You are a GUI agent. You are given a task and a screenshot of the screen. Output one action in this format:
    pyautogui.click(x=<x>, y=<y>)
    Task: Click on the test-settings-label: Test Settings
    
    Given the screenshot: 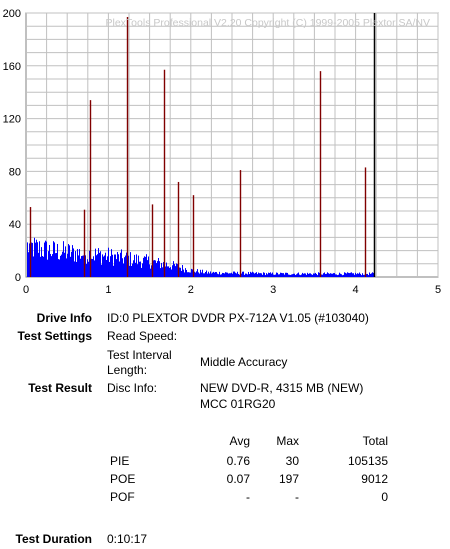 What is the action you would take?
    pyautogui.click(x=54, y=336)
    